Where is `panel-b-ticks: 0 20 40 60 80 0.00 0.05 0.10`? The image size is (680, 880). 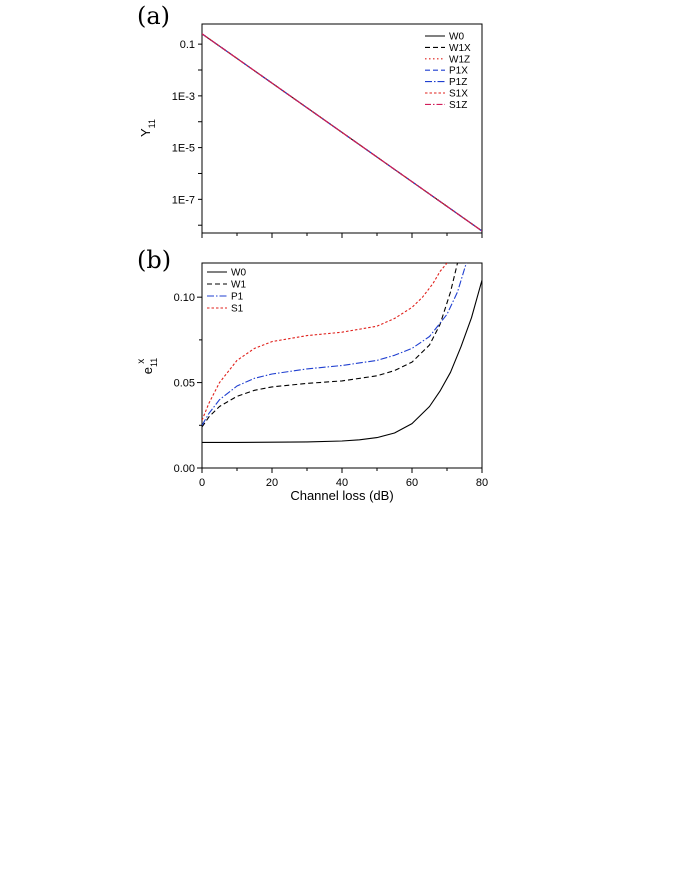 panel-b-ticks: 0 20 40 60 80 0.00 0.05 0.10 is located at coordinates (331, 390).